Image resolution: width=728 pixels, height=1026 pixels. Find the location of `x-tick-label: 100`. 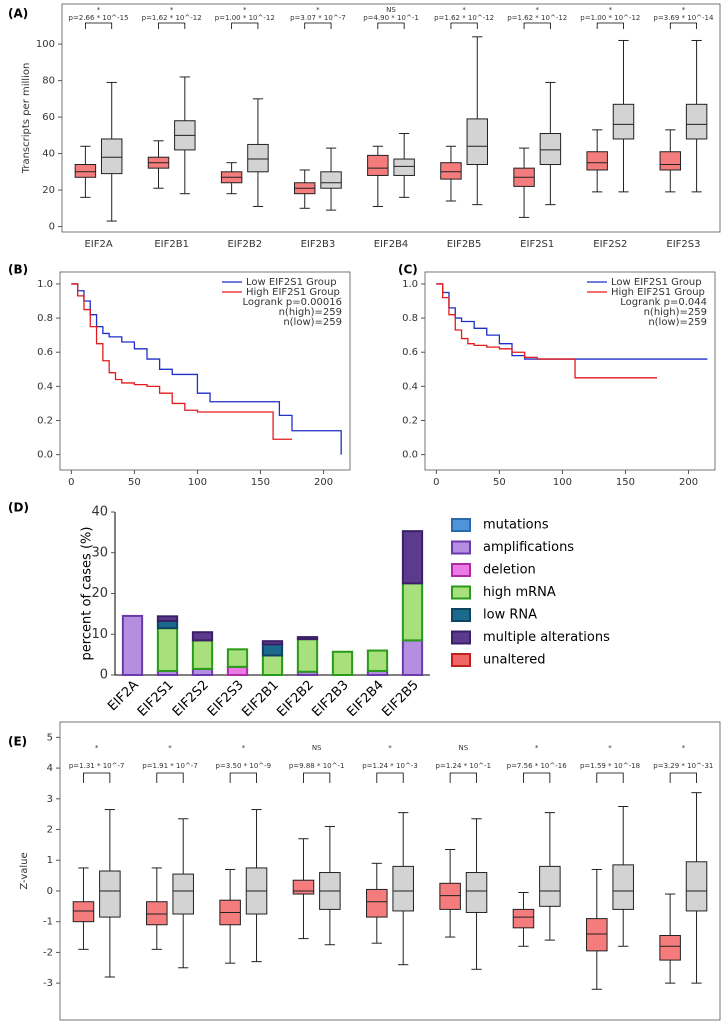

x-tick-label: 100 is located at coordinates (562, 482).